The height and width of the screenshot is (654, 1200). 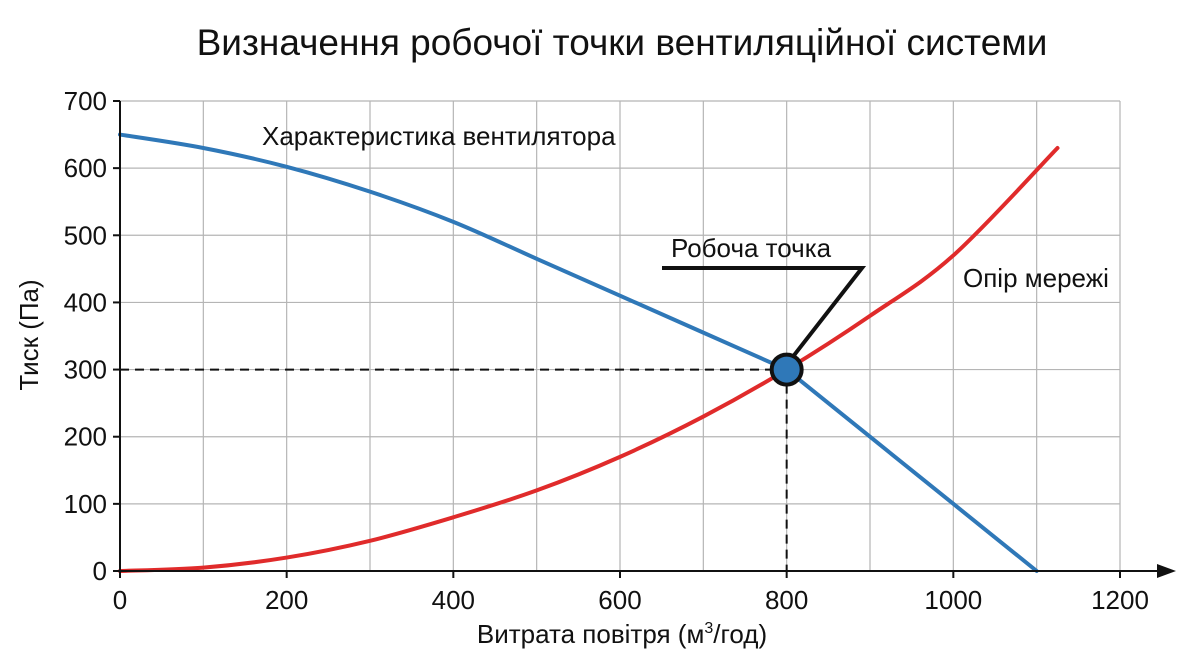 I want to click on y-tick-label: 100, so click(x=85, y=504).